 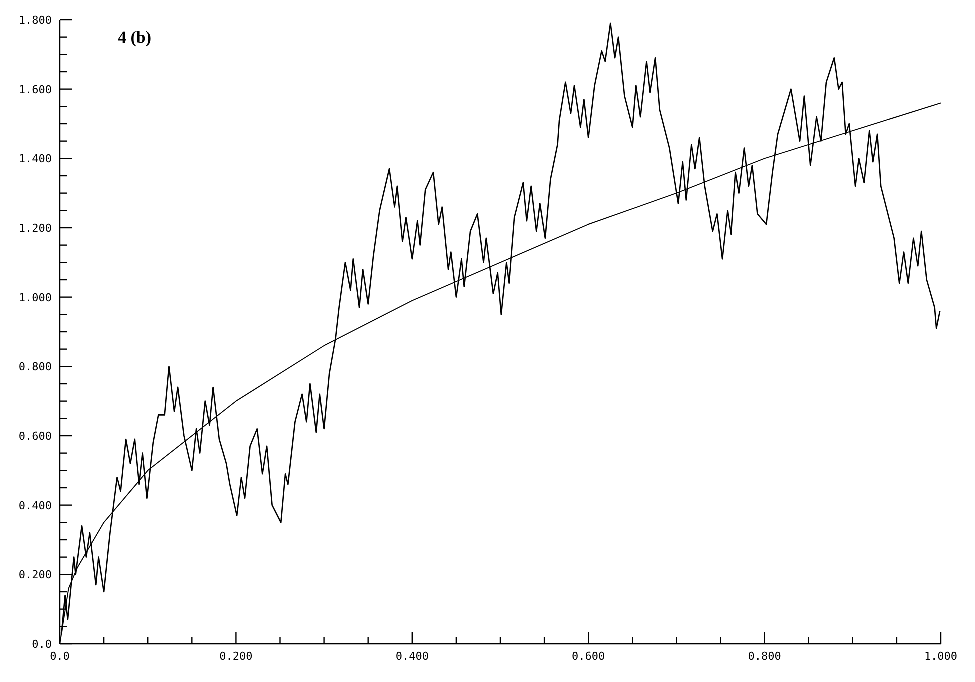 What do you see at coordinates (236, 656) in the screenshot?
I see `x-tick-label: 0.200` at bounding box center [236, 656].